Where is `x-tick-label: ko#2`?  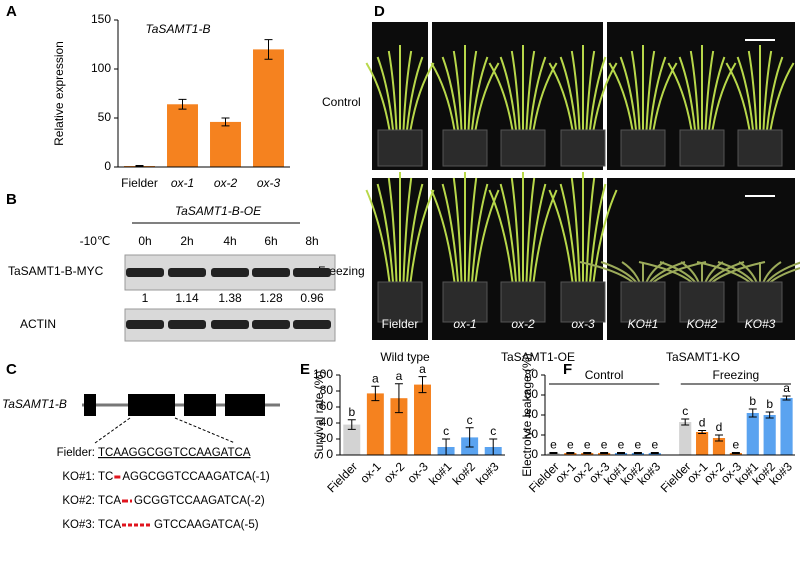 x-tick-label: ko#2 is located at coordinates (464, 473).